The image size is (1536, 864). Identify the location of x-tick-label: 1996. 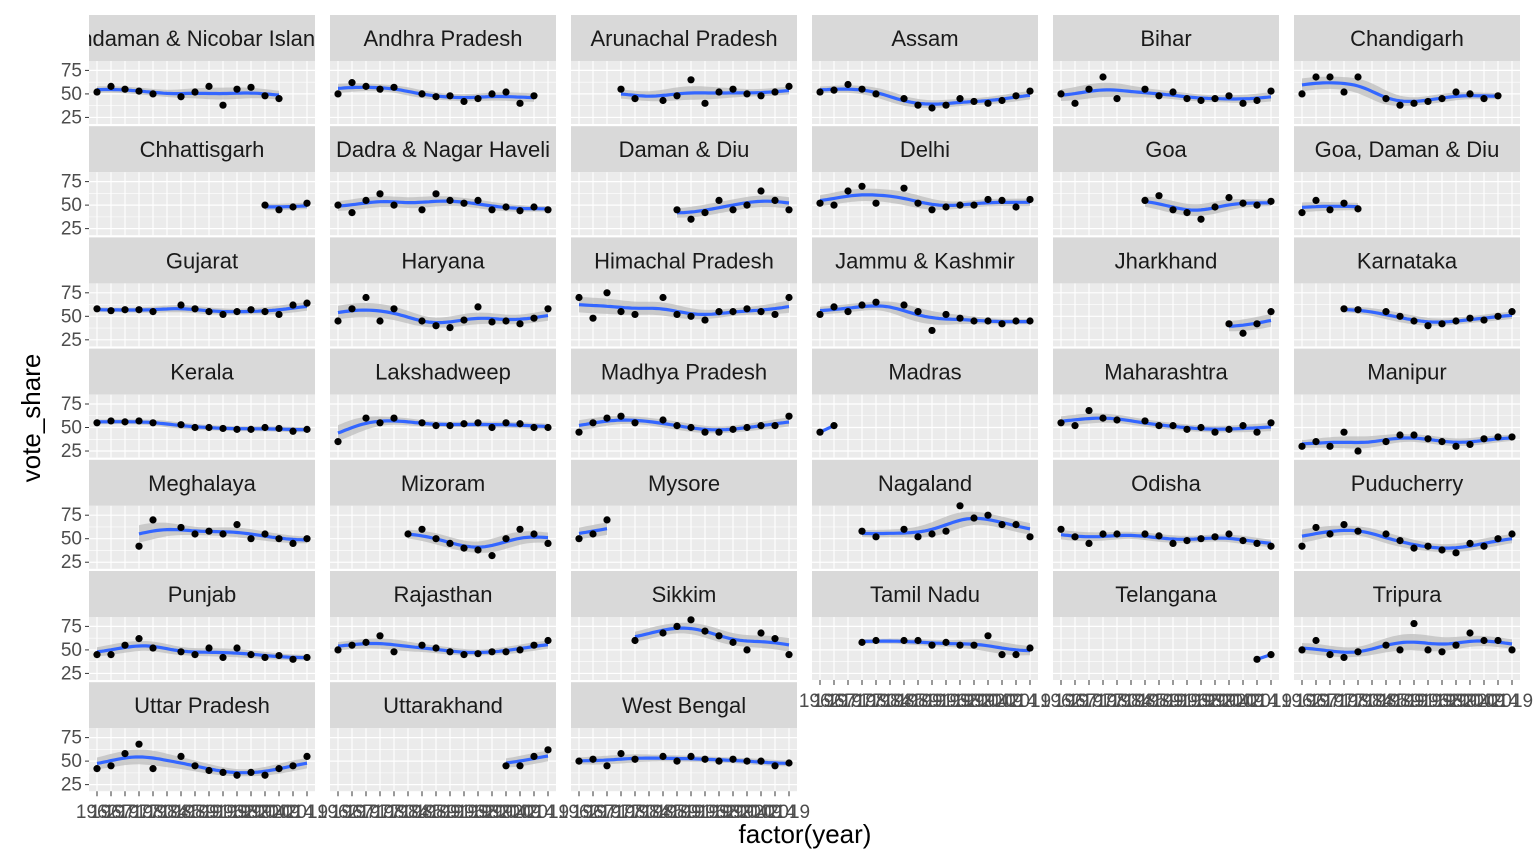
(705, 812).